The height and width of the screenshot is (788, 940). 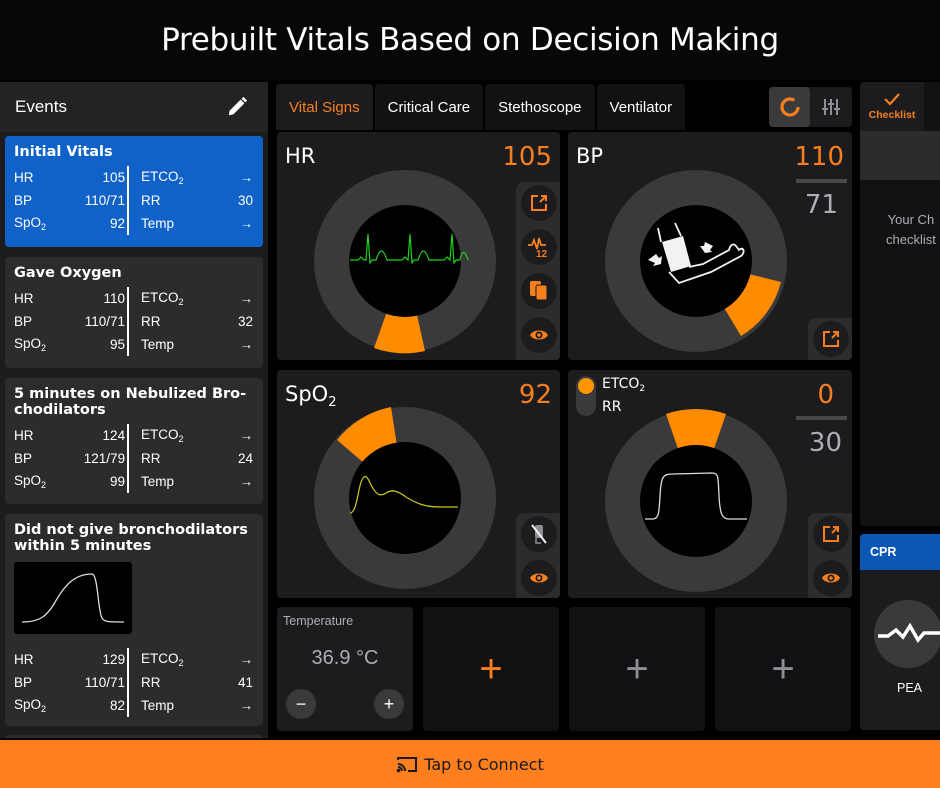 I want to click on event-card-next, so click(x=134, y=736).